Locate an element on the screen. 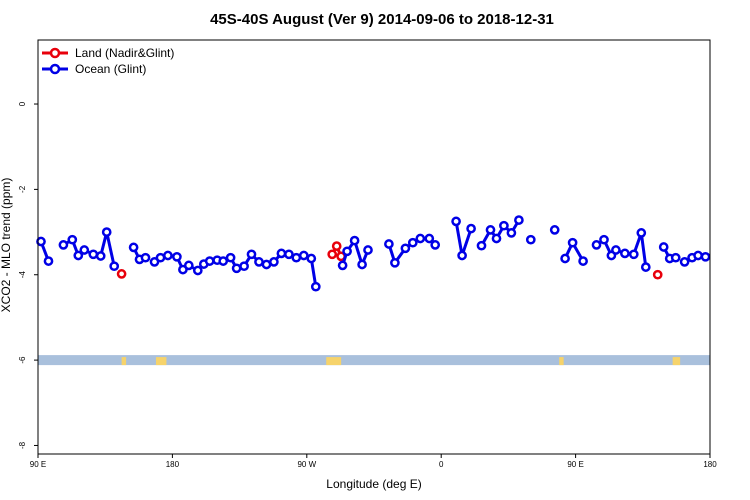  legend-land-label: Land (Nadir&Glint) is located at coordinates (124, 53).